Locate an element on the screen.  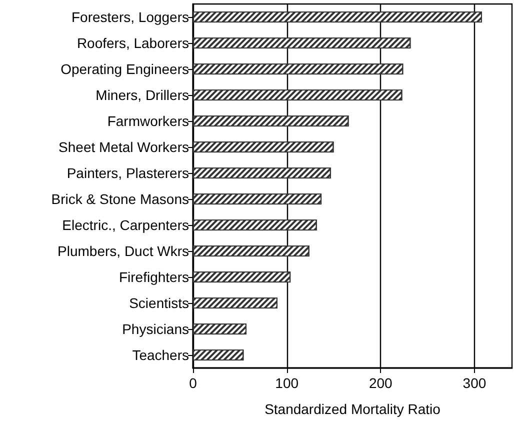
y-tick-label: Electric., Carpenters is located at coordinates (125, 225).